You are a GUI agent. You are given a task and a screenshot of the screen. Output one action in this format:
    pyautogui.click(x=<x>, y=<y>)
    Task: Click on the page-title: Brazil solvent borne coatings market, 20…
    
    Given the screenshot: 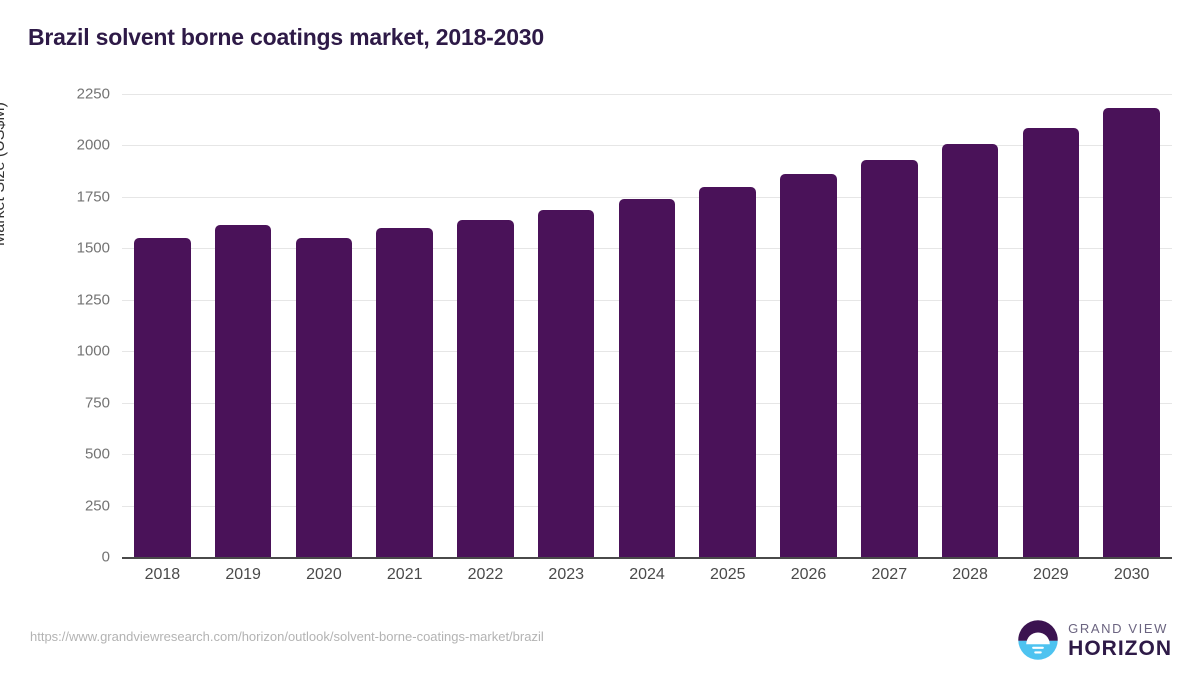 What is the action you would take?
    pyautogui.click(x=286, y=37)
    